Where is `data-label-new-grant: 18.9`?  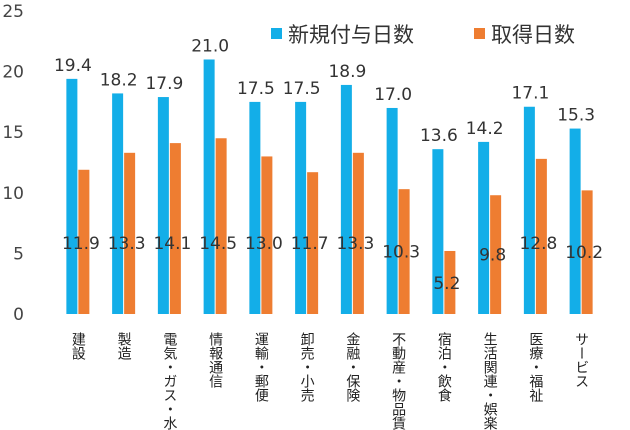 data-label-new-grant: 18.9 is located at coordinates (347, 72).